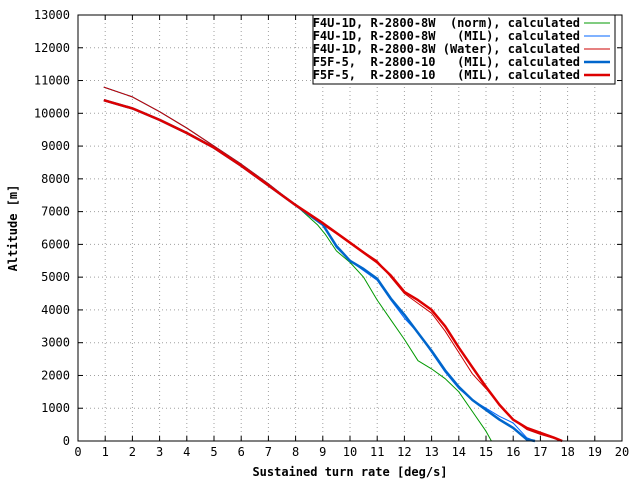 The height and width of the screenshot is (485, 640). I want to click on x-tick-label: 11, so click(377, 452).